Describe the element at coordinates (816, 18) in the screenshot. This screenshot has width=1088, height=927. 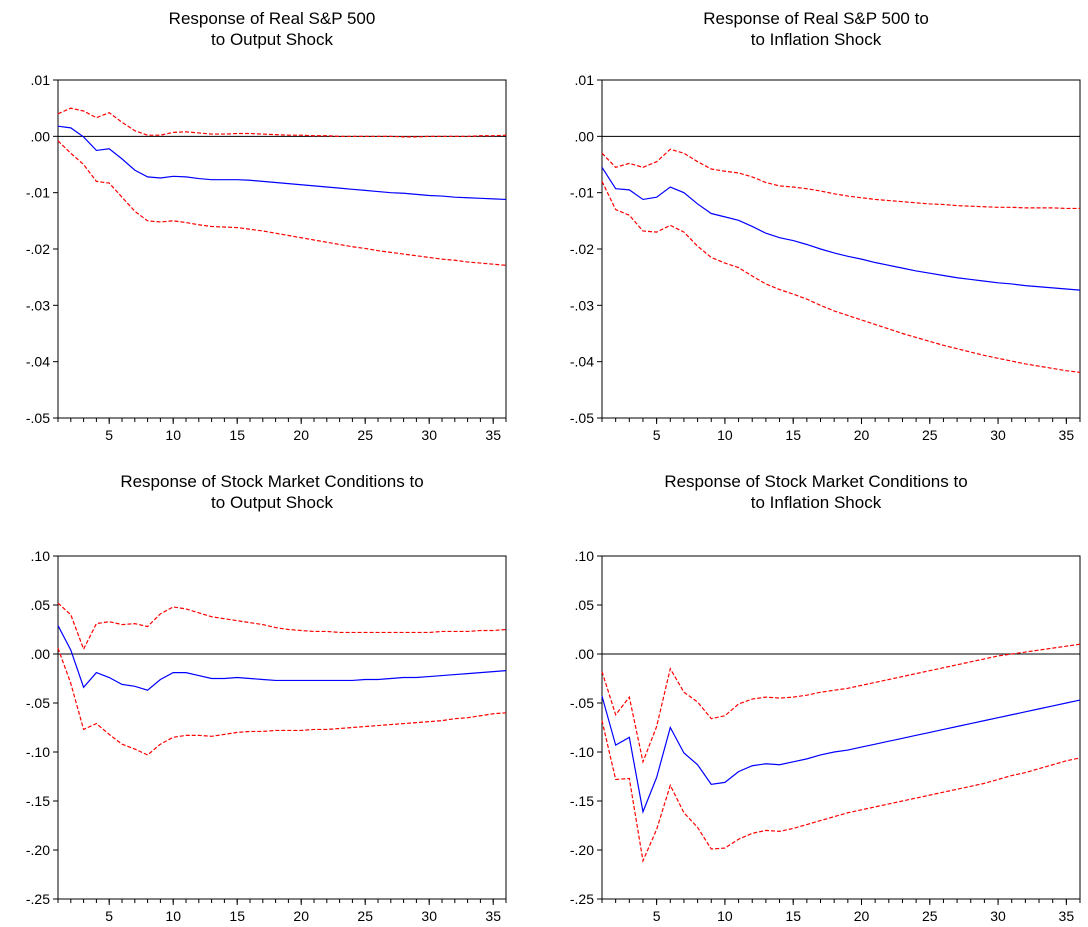
I see `chart-title-line-1: Response of Real S&P 500 to` at that location.